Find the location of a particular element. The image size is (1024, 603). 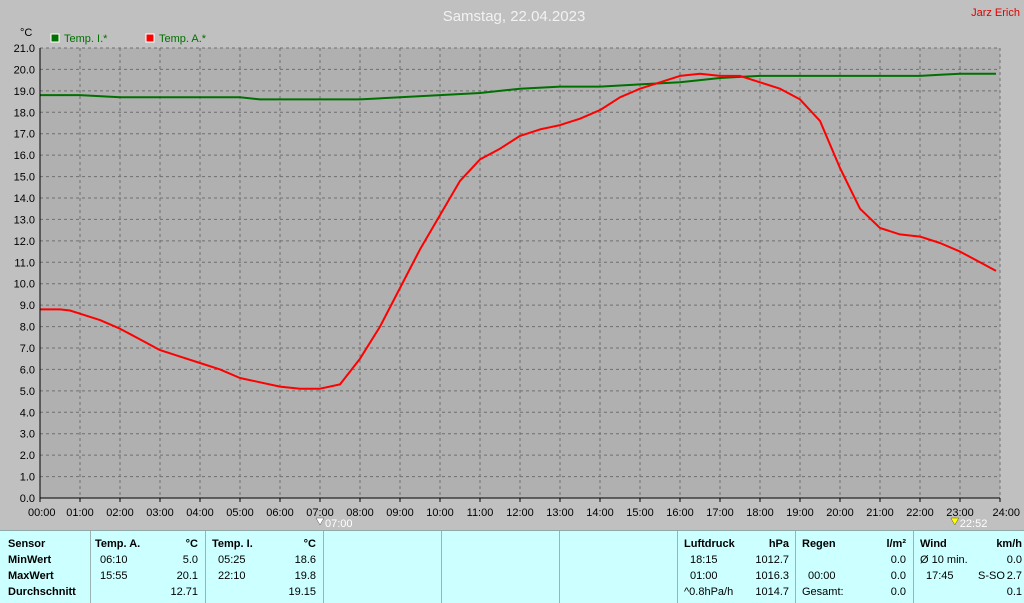

temp-i-header: Temp. I. is located at coordinates (232, 544).